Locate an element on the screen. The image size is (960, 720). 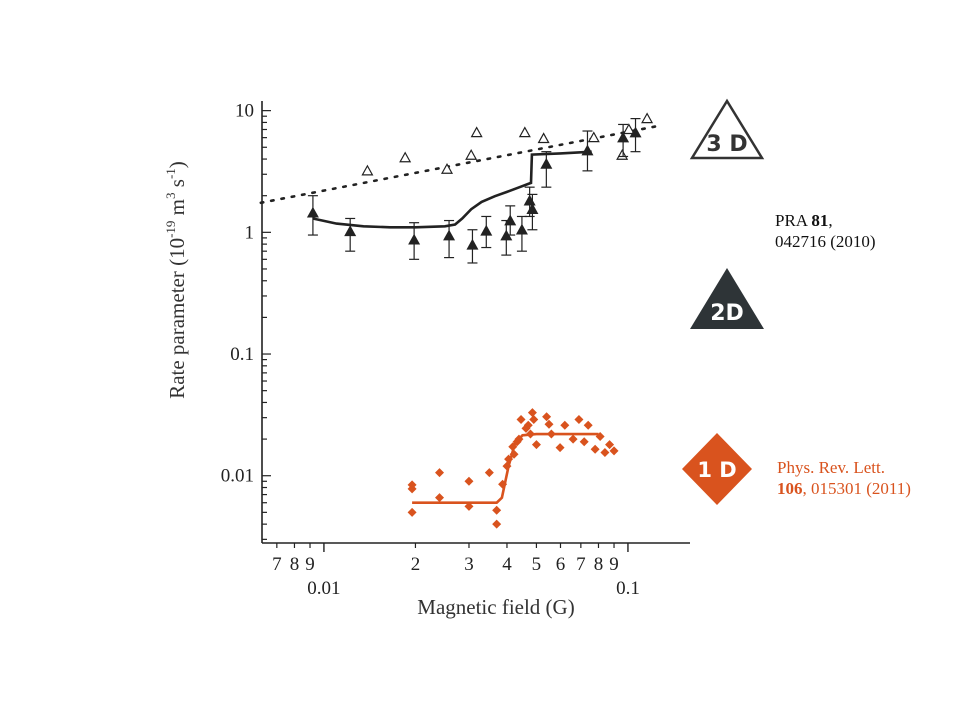
x-axis-title: Magnetic field (G) is located at coordinates (495, 607).